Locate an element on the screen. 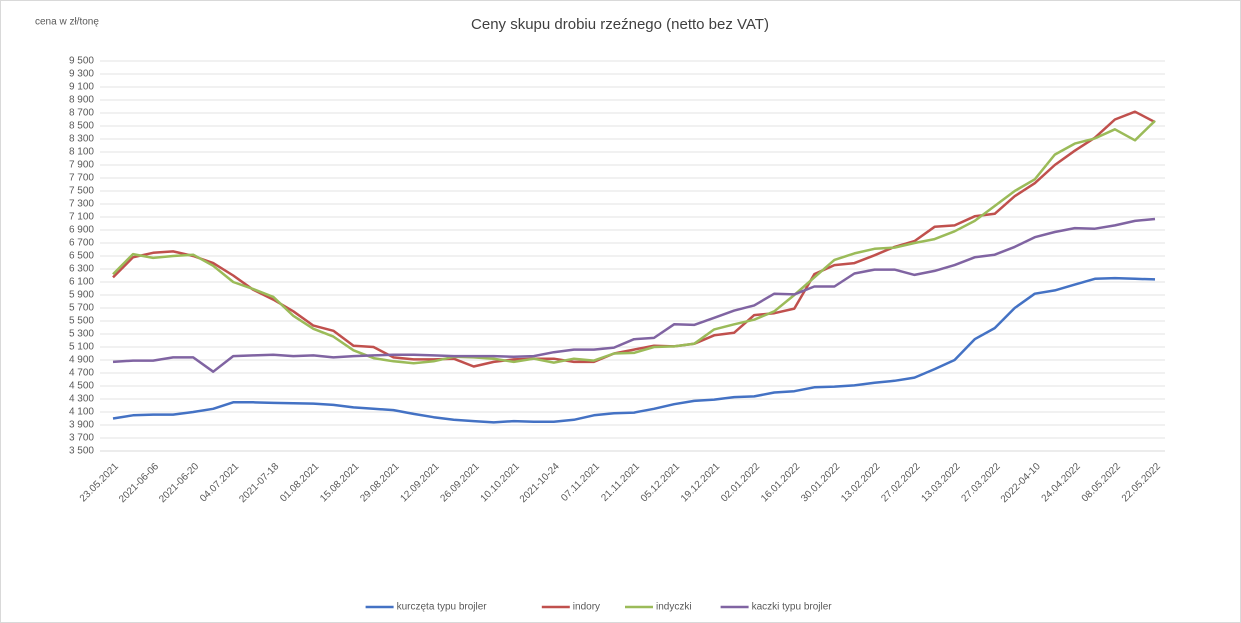 The width and height of the screenshot is (1241, 623). y-tick-label: 5 700 is located at coordinates (81, 308).